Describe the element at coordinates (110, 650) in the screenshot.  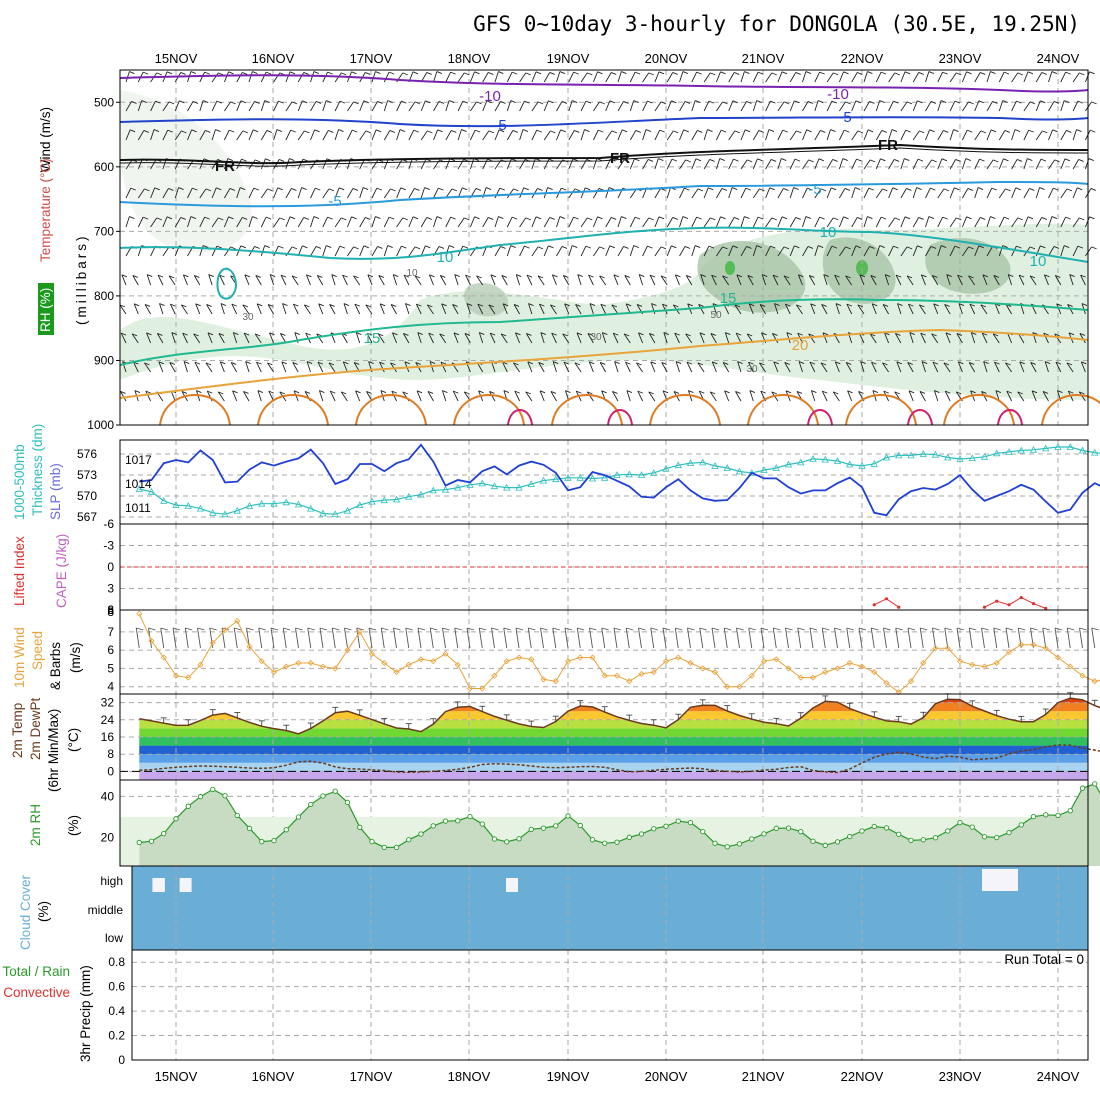
I see `wind-tick-6: 6` at that location.